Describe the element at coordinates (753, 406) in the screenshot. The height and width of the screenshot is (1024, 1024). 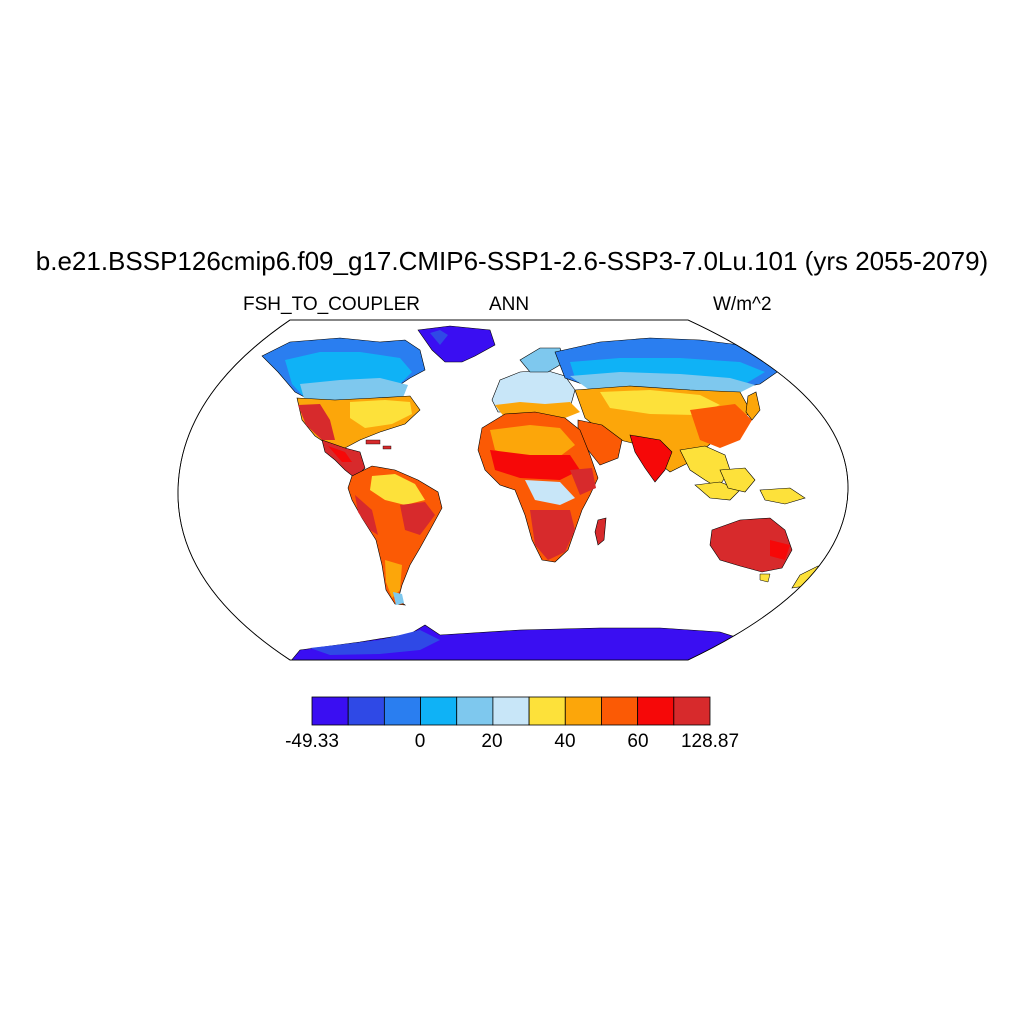
I see `japan` at that location.